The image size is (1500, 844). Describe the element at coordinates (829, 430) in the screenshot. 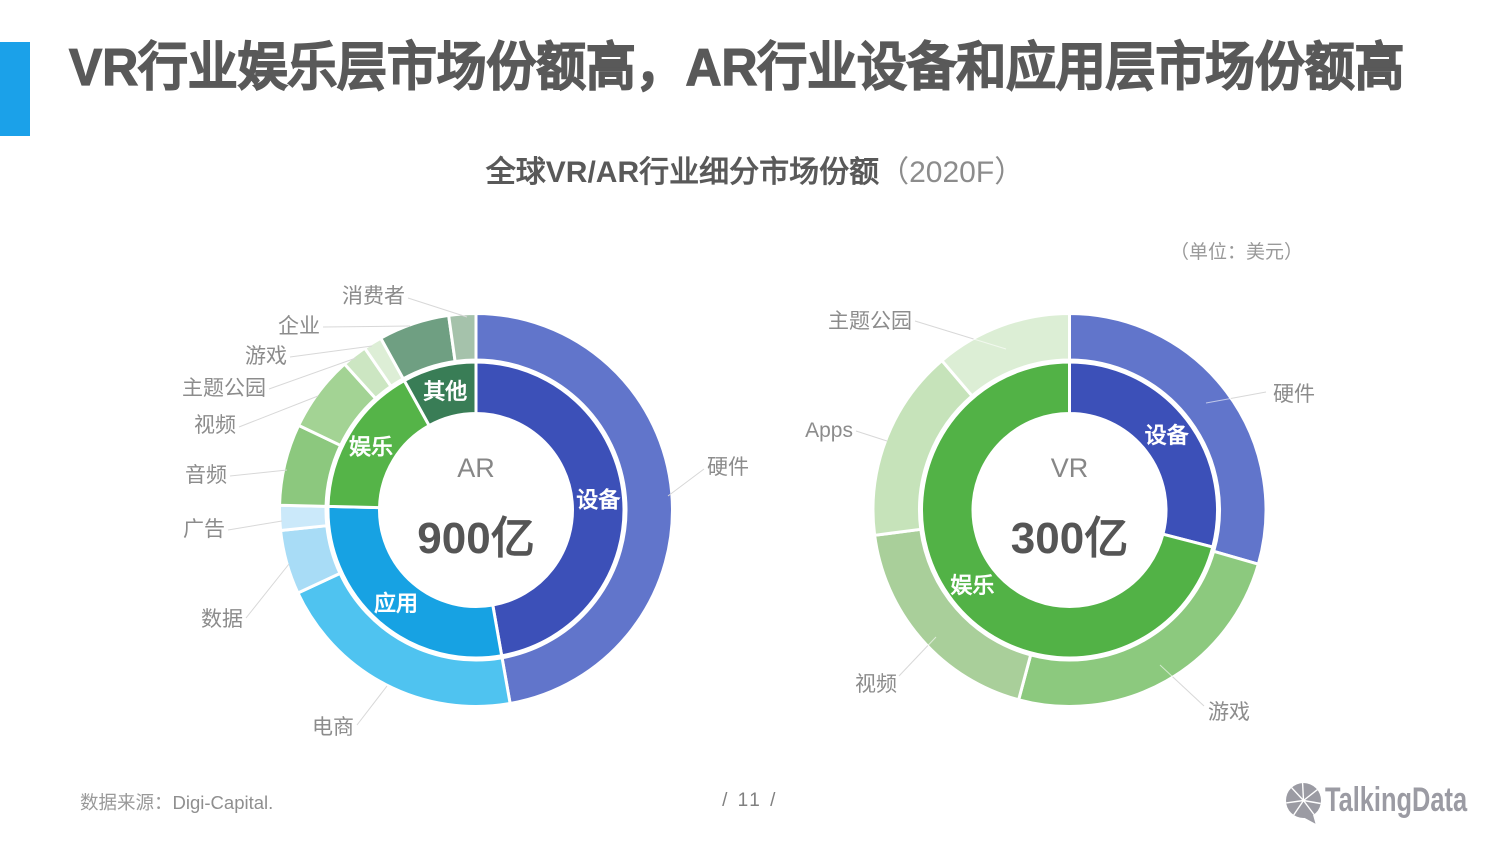

I see `svg-text: Apps` at that location.